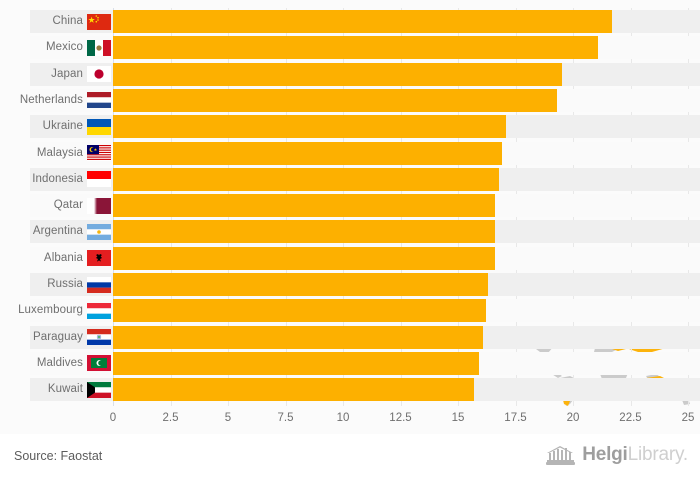 The width and height of the screenshot is (700, 483). I want to click on flag-malaysia-icon, so click(99, 153).